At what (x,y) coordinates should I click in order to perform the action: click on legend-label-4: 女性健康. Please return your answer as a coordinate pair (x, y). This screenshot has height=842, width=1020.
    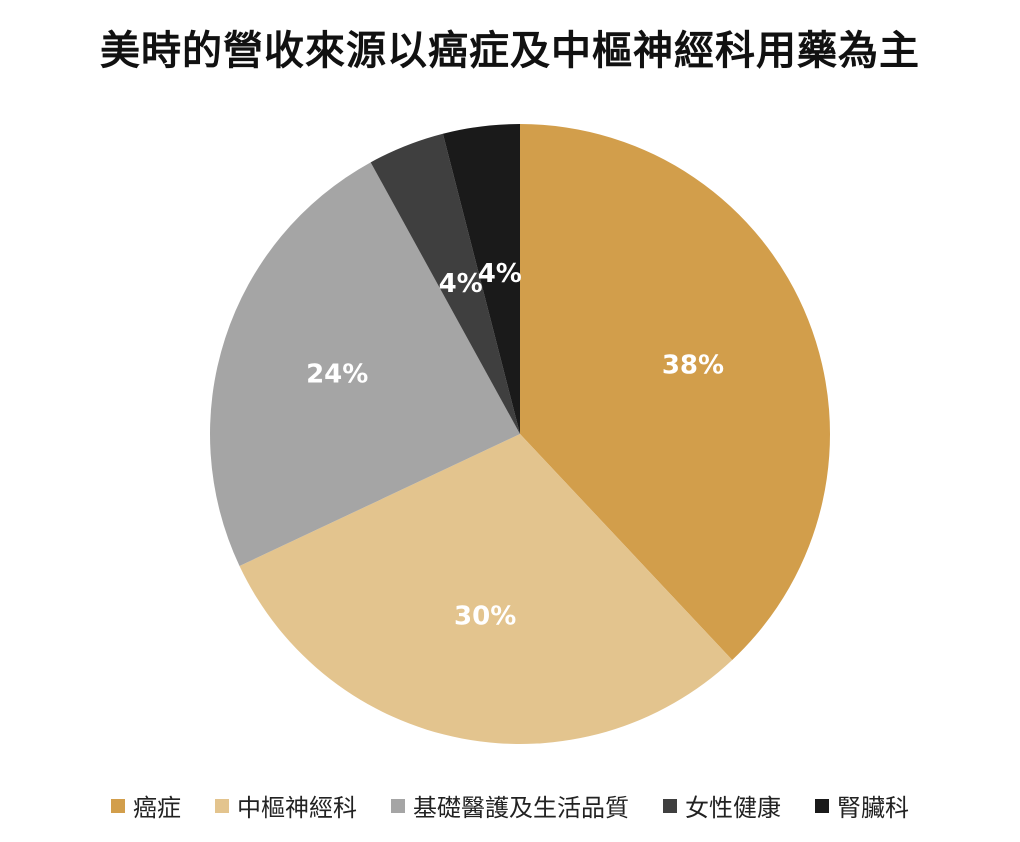
    Looking at the image, I should click on (733, 808).